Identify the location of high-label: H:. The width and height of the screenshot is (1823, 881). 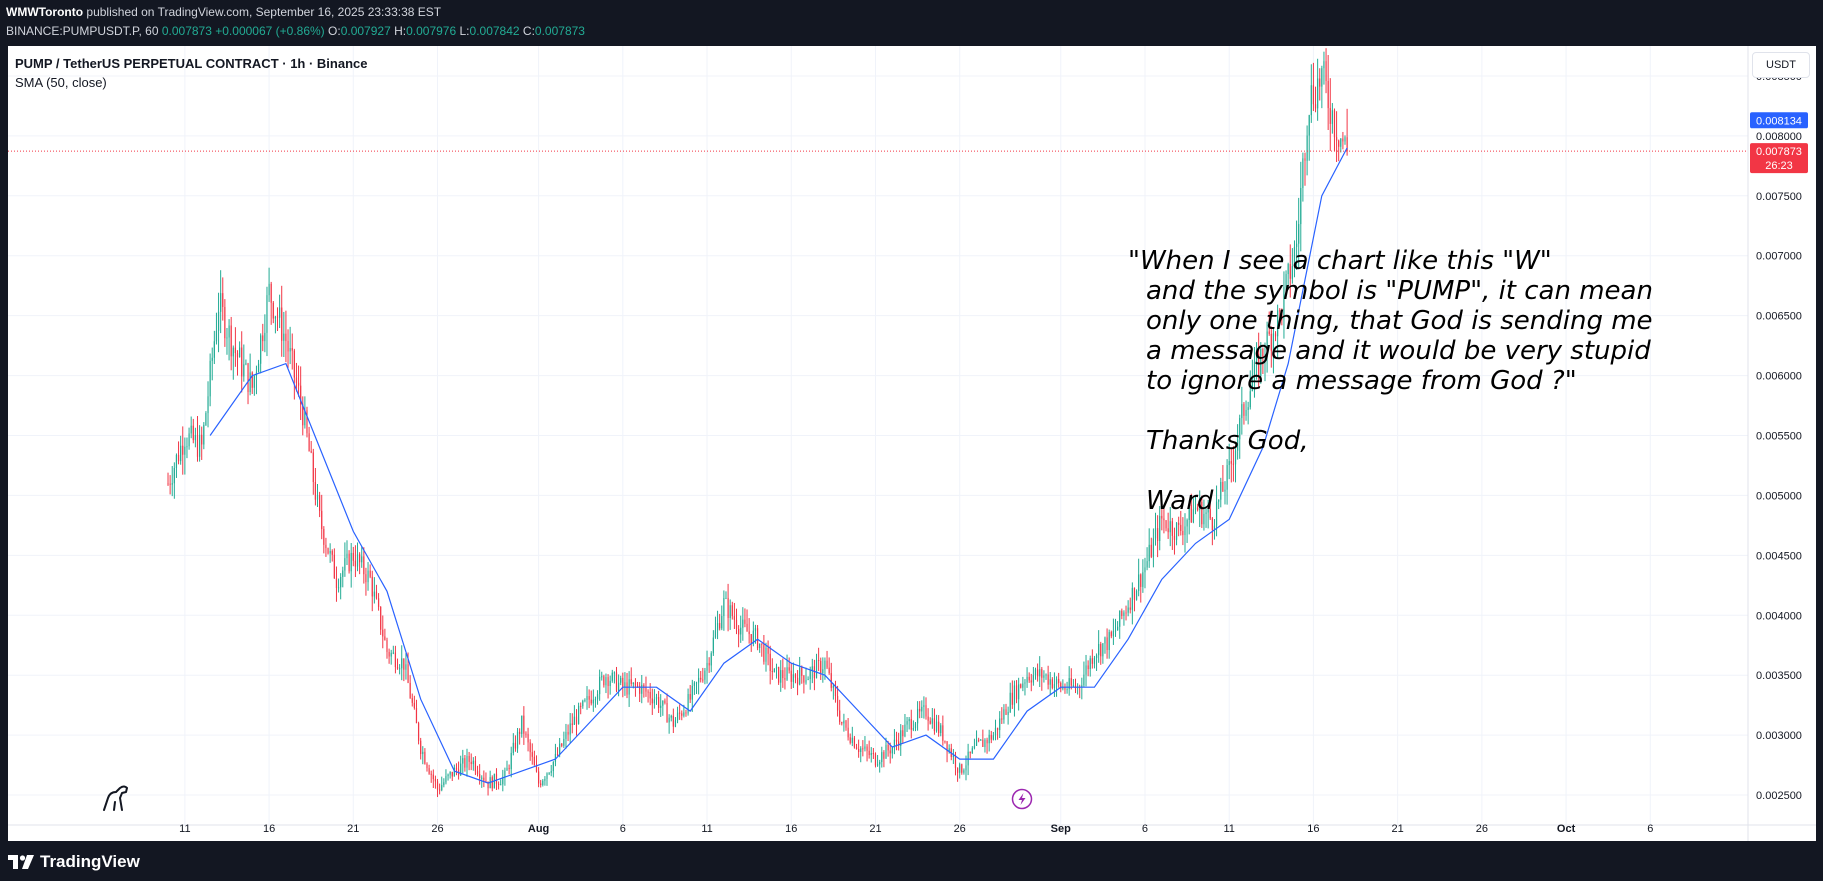
(400, 31).